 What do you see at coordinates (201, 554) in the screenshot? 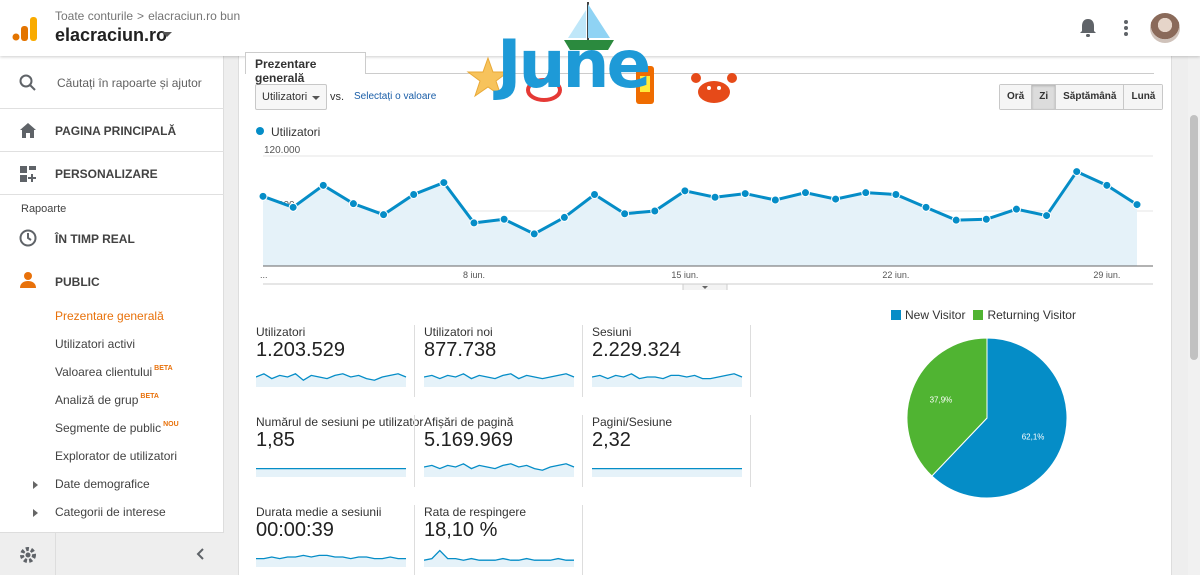
I see `collapse-sidebar-icon` at bounding box center [201, 554].